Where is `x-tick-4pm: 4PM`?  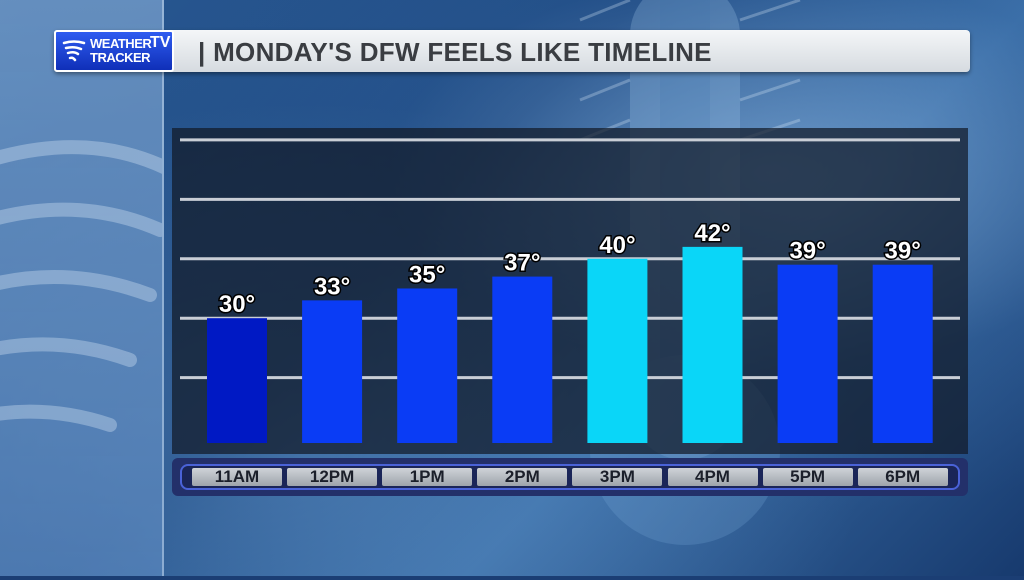 x-tick-4pm: 4PM is located at coordinates (712, 477).